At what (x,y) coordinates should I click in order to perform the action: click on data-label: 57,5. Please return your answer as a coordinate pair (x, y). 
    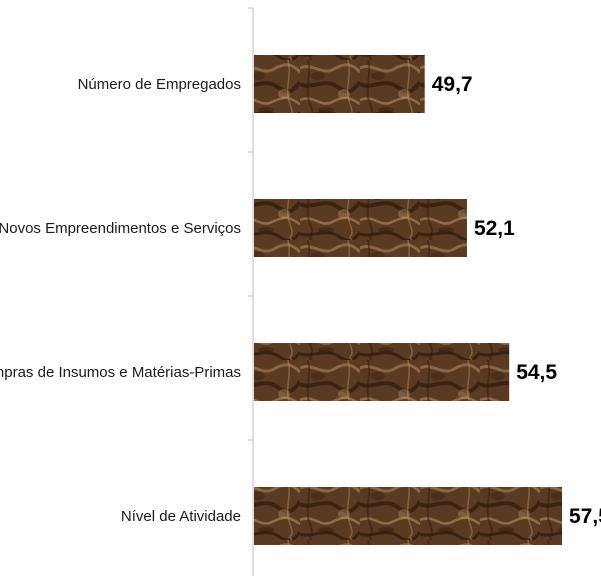
    Looking at the image, I should click on (585, 516).